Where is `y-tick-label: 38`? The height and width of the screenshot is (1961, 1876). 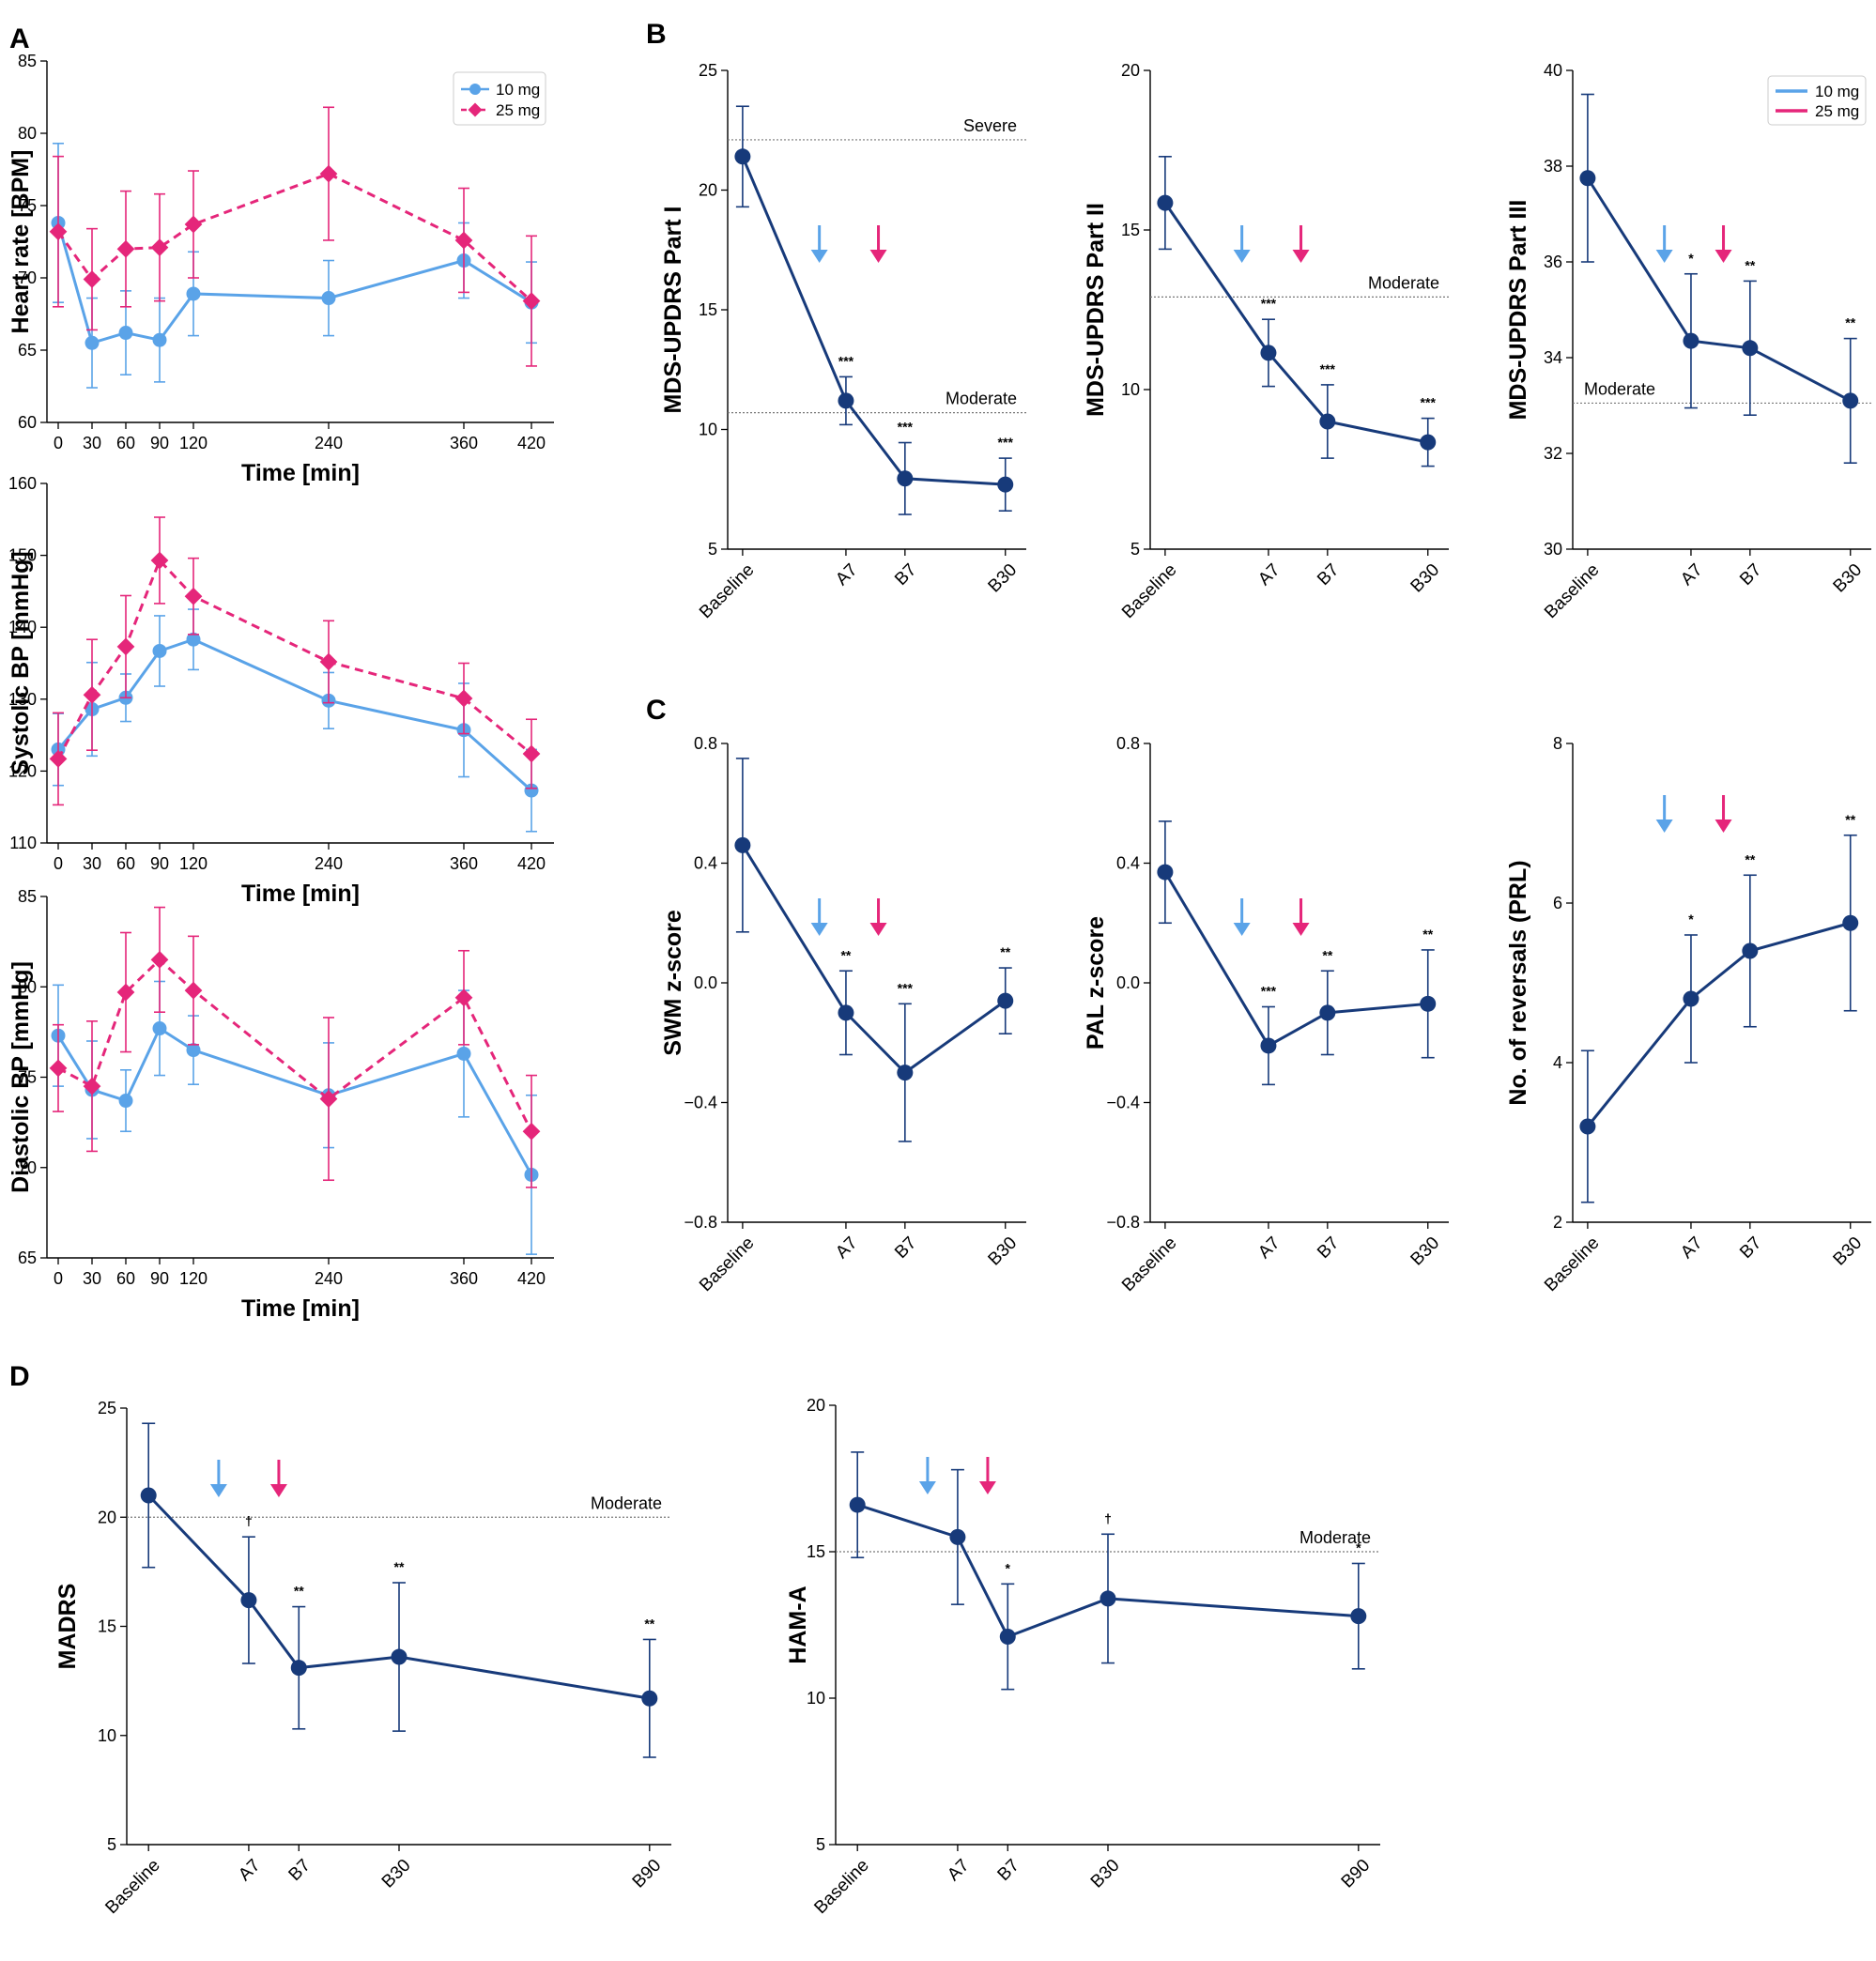 y-tick-label: 38 is located at coordinates (1553, 166).